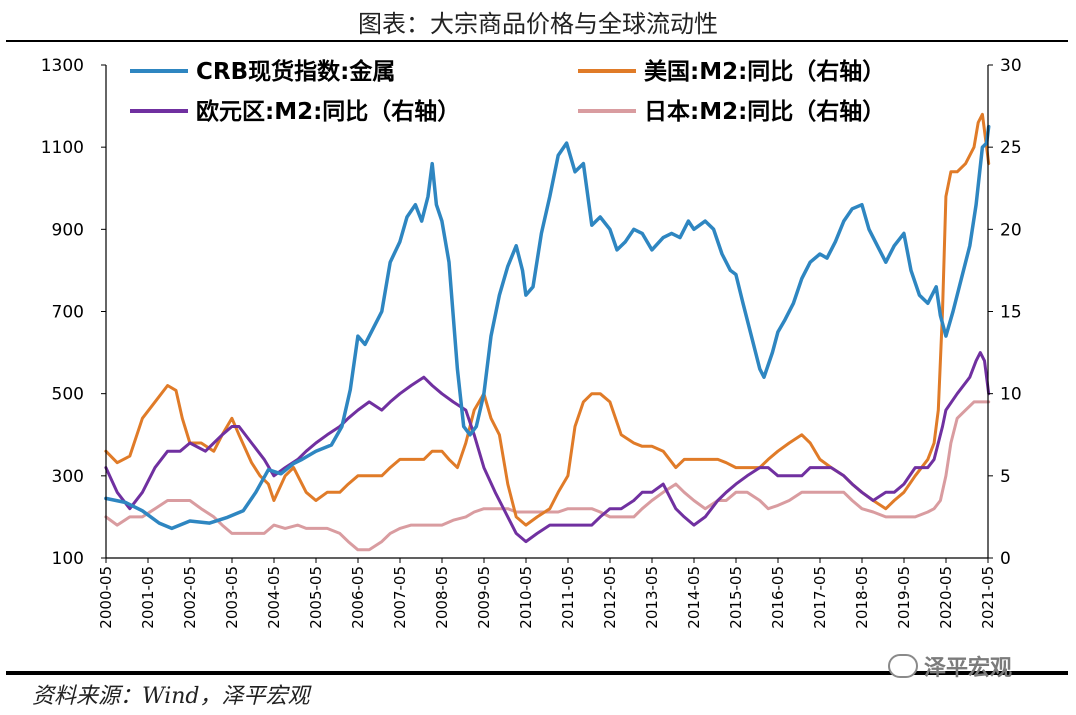 The width and height of the screenshot is (1076, 715). What do you see at coordinates (68, 559) in the screenshot?
I see `y-left-tick-label: 100` at bounding box center [68, 559].